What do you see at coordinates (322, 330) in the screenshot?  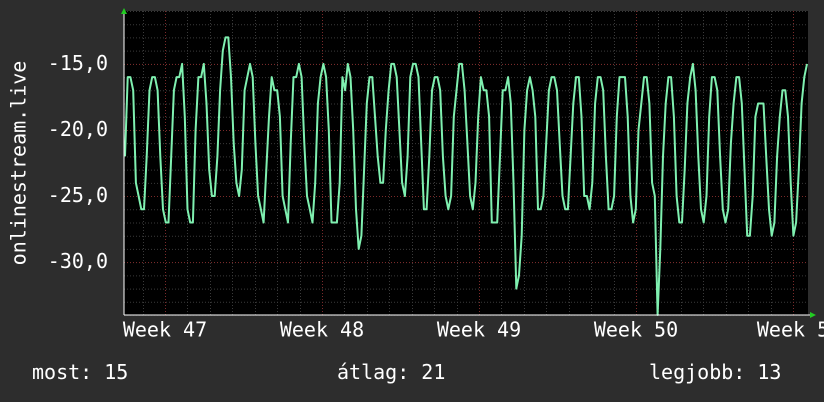 I see `x-tick-label: Week 48` at bounding box center [322, 330].